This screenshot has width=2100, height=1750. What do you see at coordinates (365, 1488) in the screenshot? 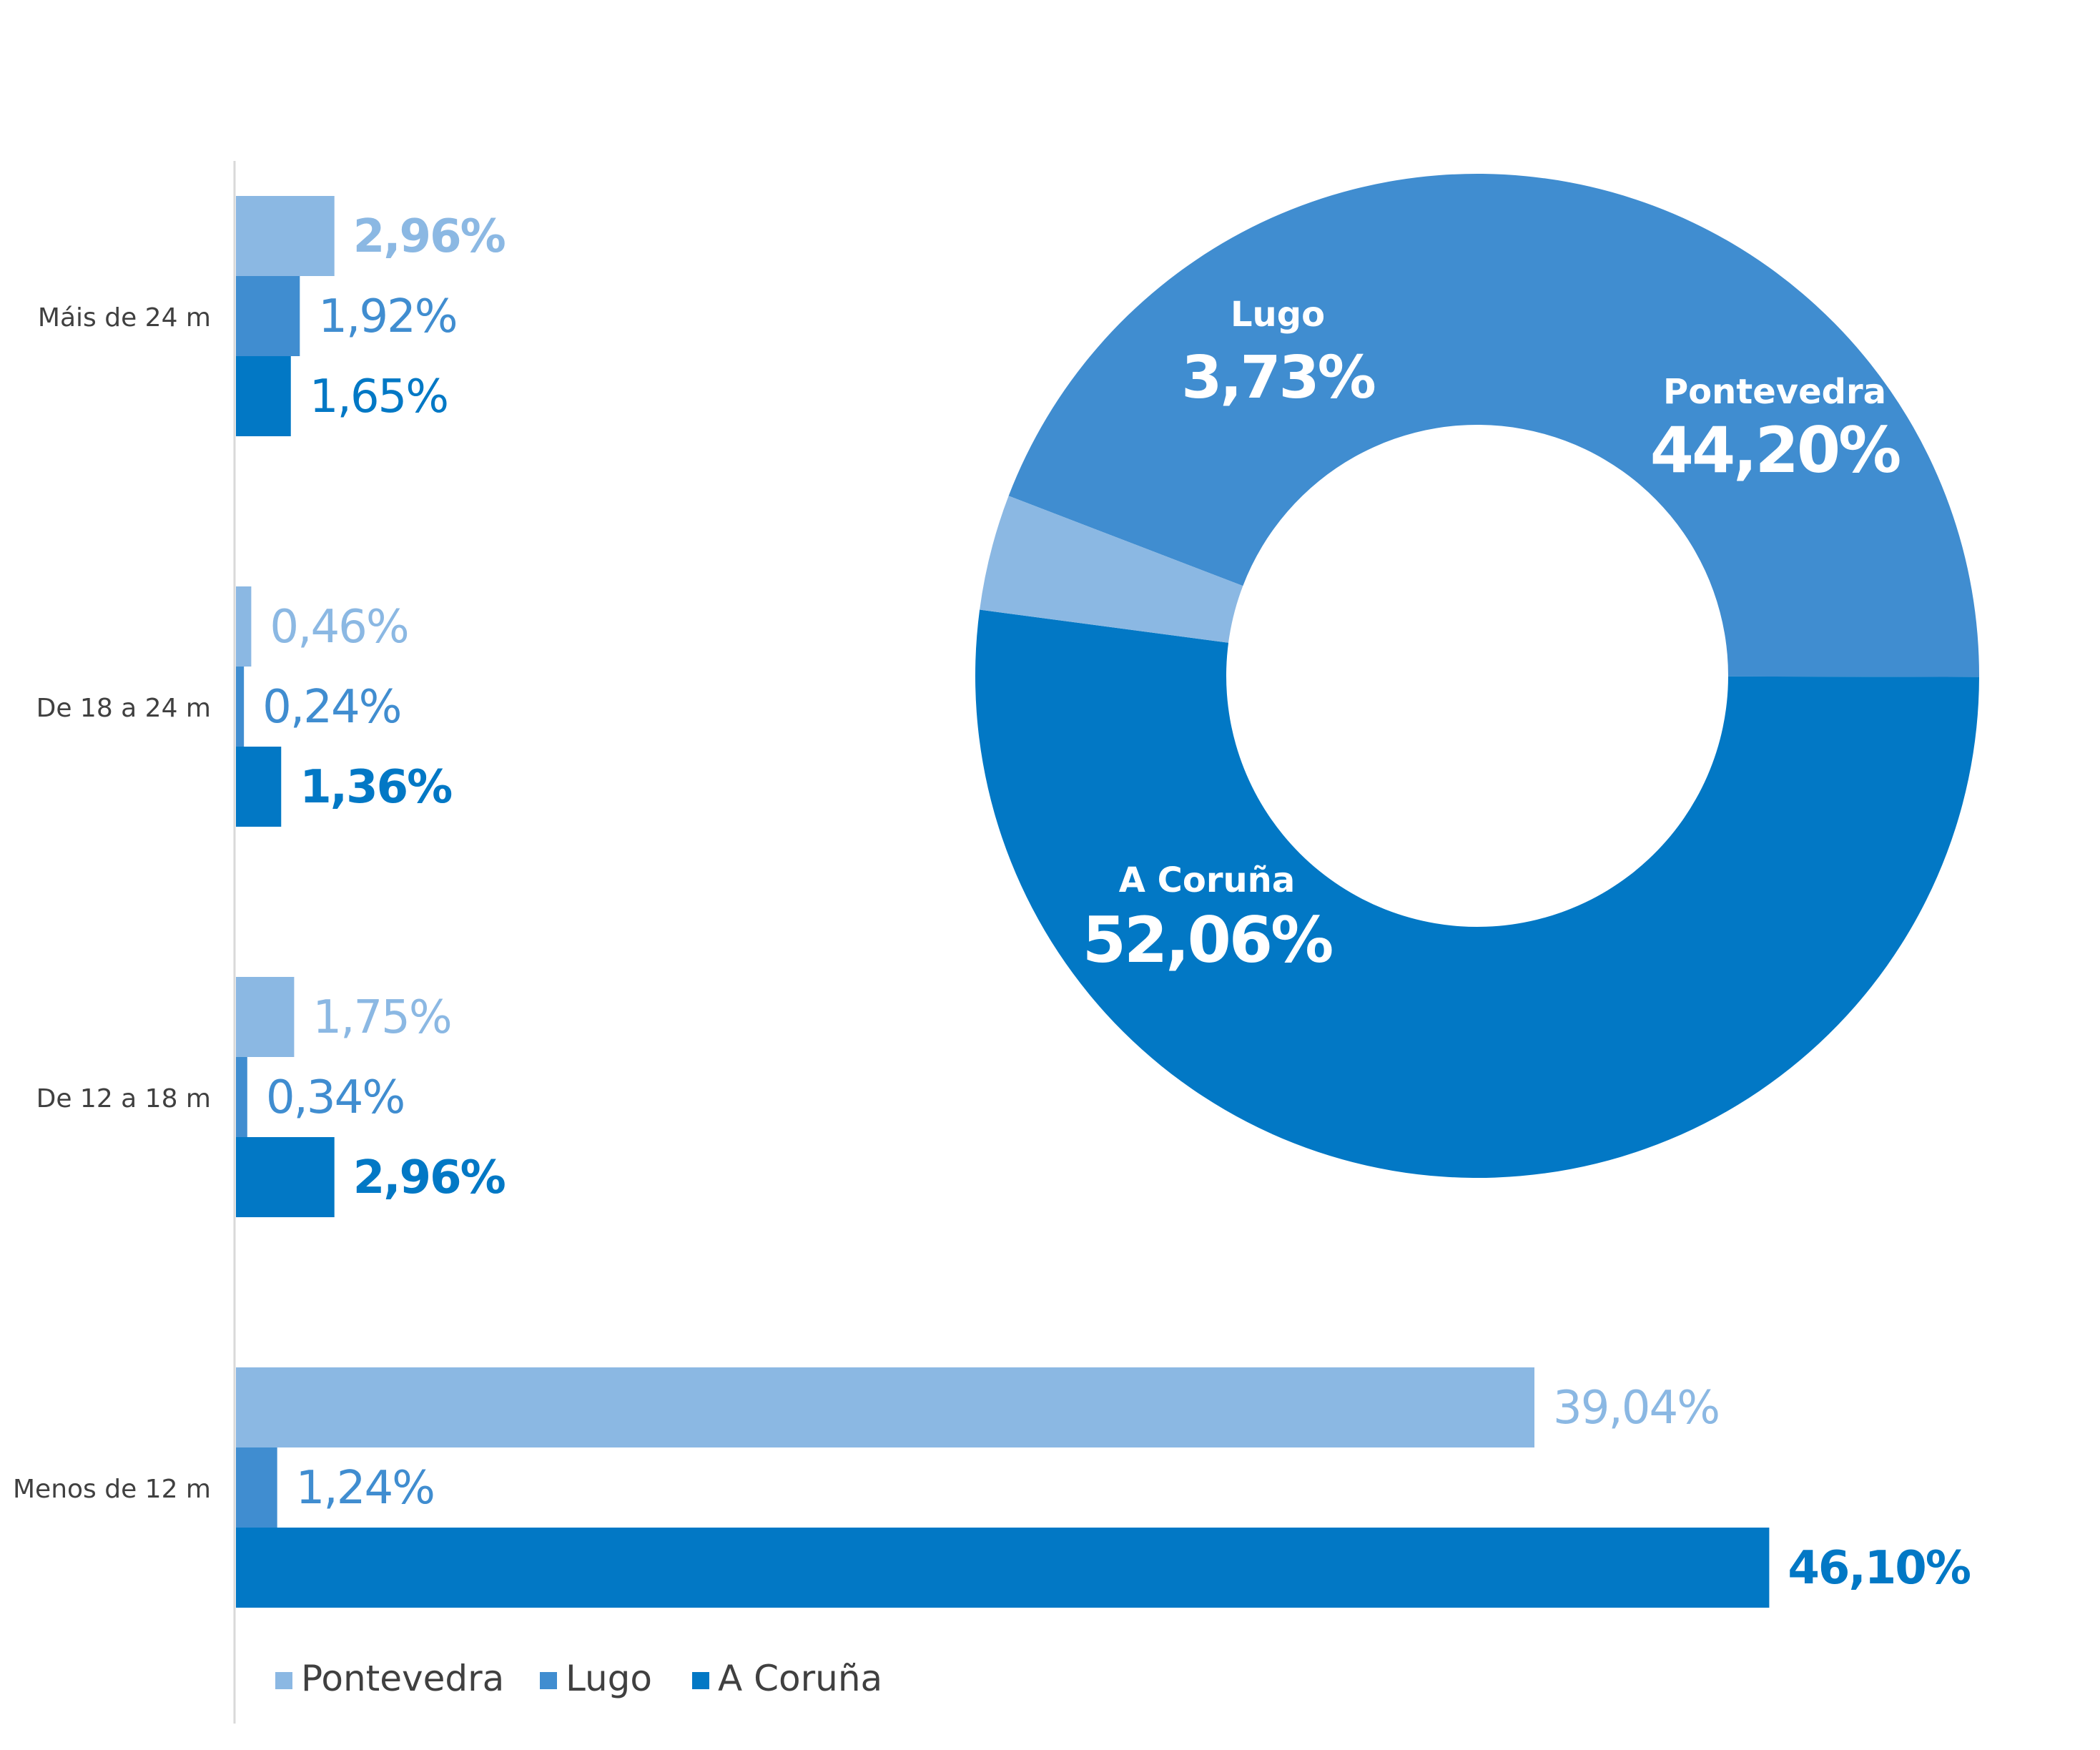
I see `bar-label-lugo-menos-de-12-m: 1,24%` at bounding box center [365, 1488].